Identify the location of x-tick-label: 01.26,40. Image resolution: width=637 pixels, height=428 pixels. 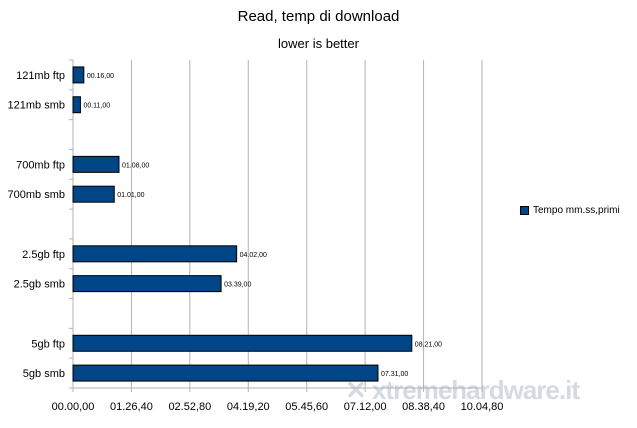
(131, 407).